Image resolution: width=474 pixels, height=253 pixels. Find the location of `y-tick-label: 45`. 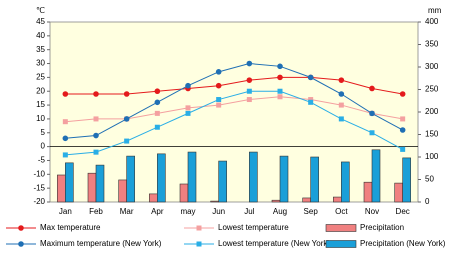

y-tick-label: 45 is located at coordinates (40, 21).